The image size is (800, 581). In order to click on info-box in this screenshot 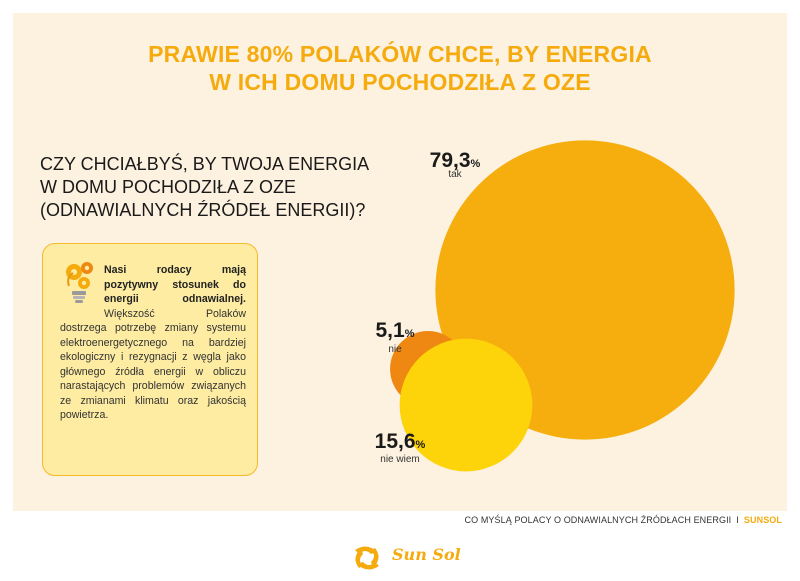, I will do `click(150, 359)`.